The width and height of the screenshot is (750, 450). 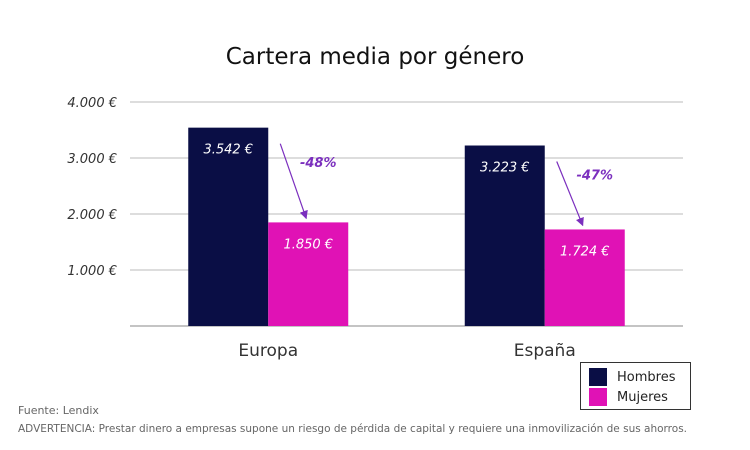 I want to click on legend-item-mujeres: Mujeres, so click(x=635, y=397).